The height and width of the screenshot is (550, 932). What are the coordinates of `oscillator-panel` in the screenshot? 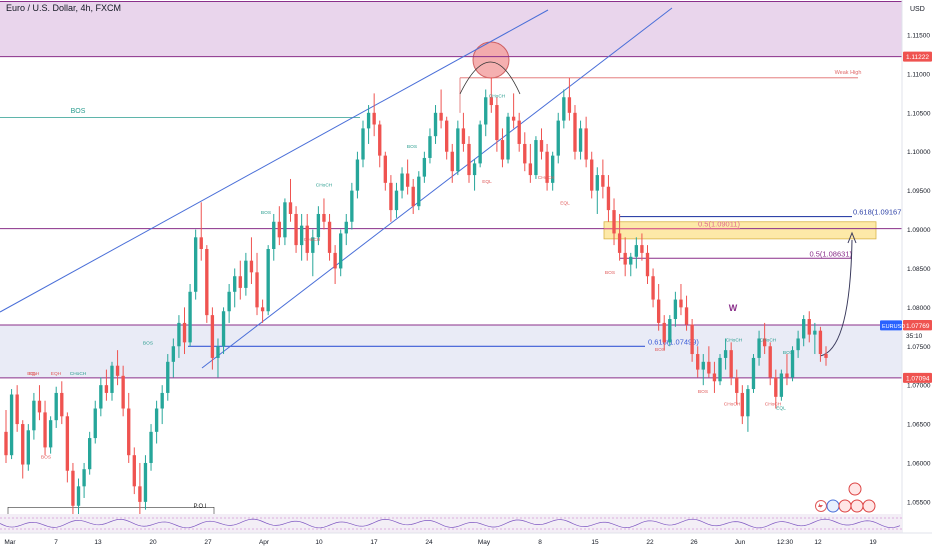 It's located at (451, 523).